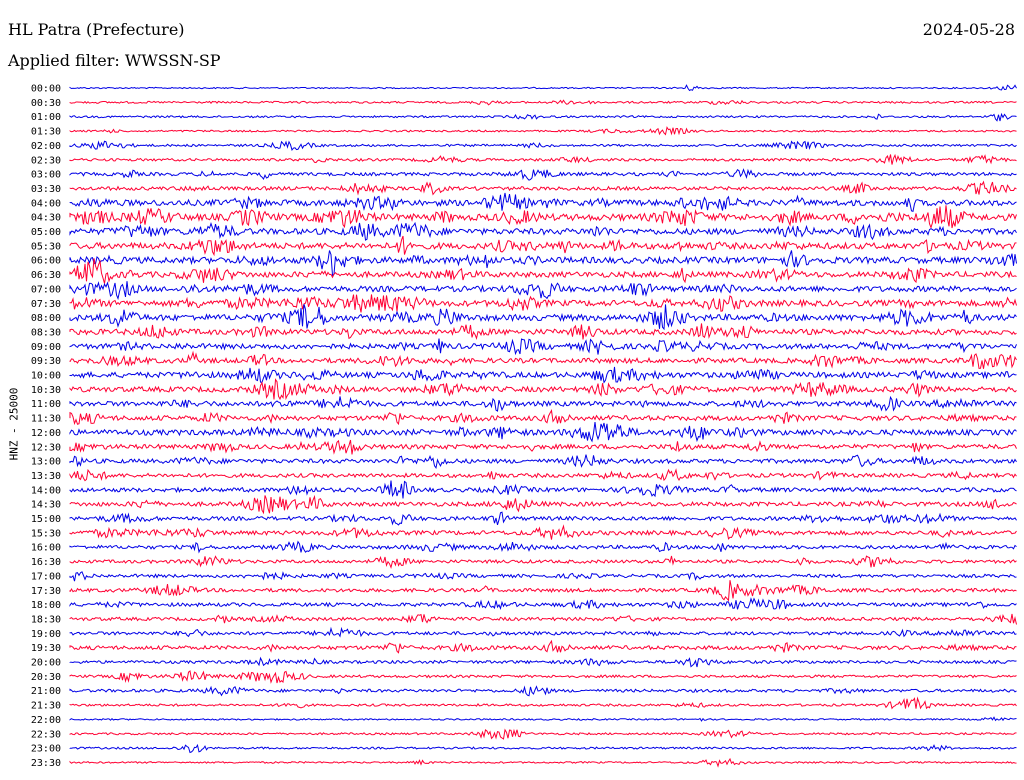 The image size is (1024, 780). Describe the element at coordinates (46, 304) in the screenshot. I see `time-tick-label: 07:30` at that location.